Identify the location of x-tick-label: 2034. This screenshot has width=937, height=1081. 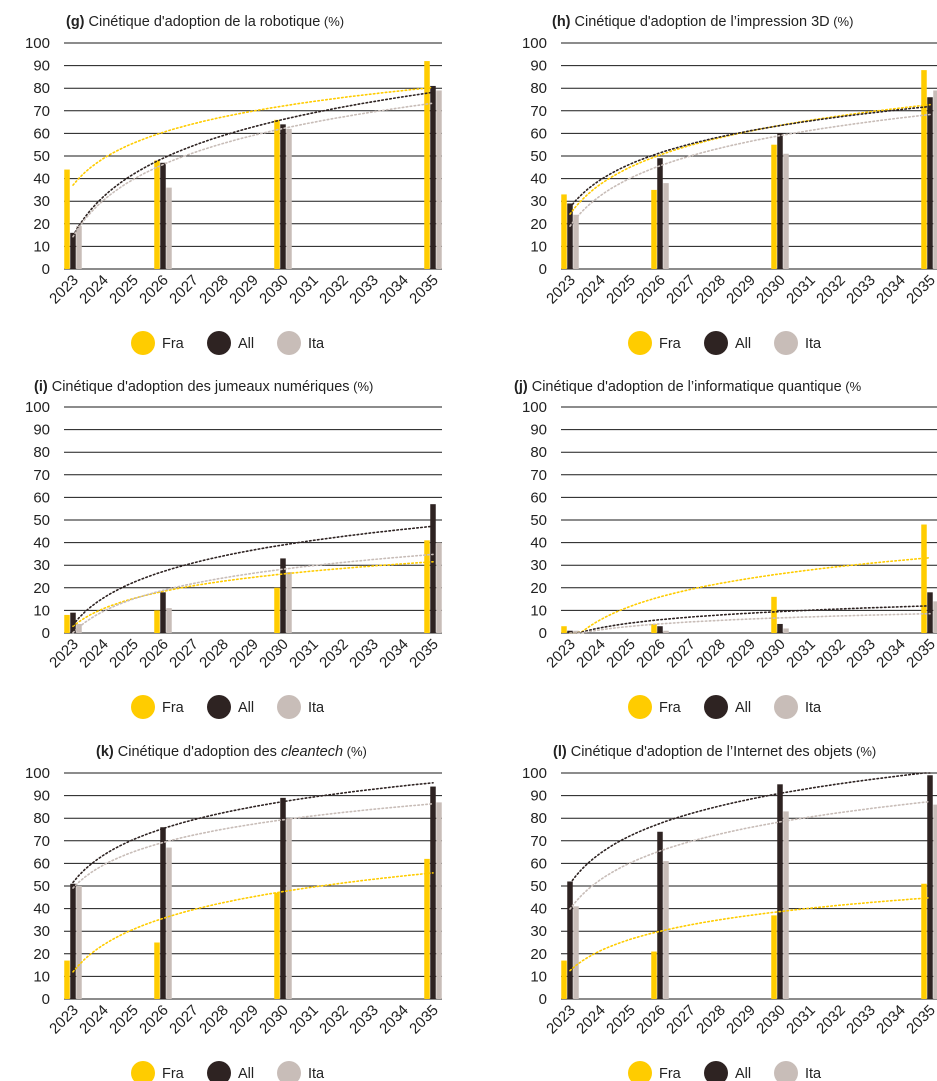
(394, 1020).